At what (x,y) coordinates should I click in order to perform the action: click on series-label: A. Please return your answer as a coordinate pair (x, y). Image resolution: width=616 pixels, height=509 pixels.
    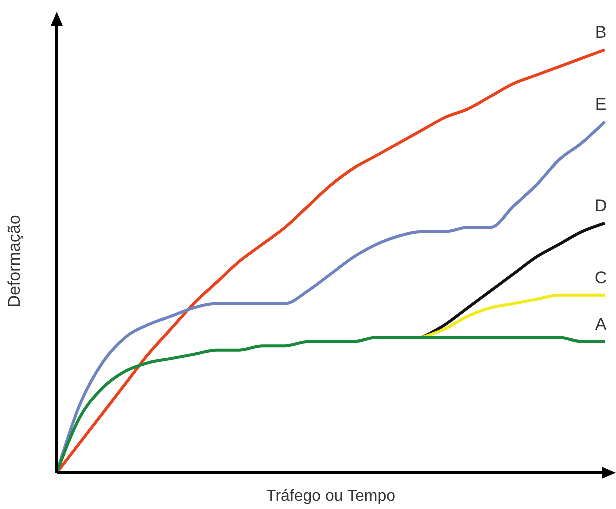
    Looking at the image, I should click on (601, 324).